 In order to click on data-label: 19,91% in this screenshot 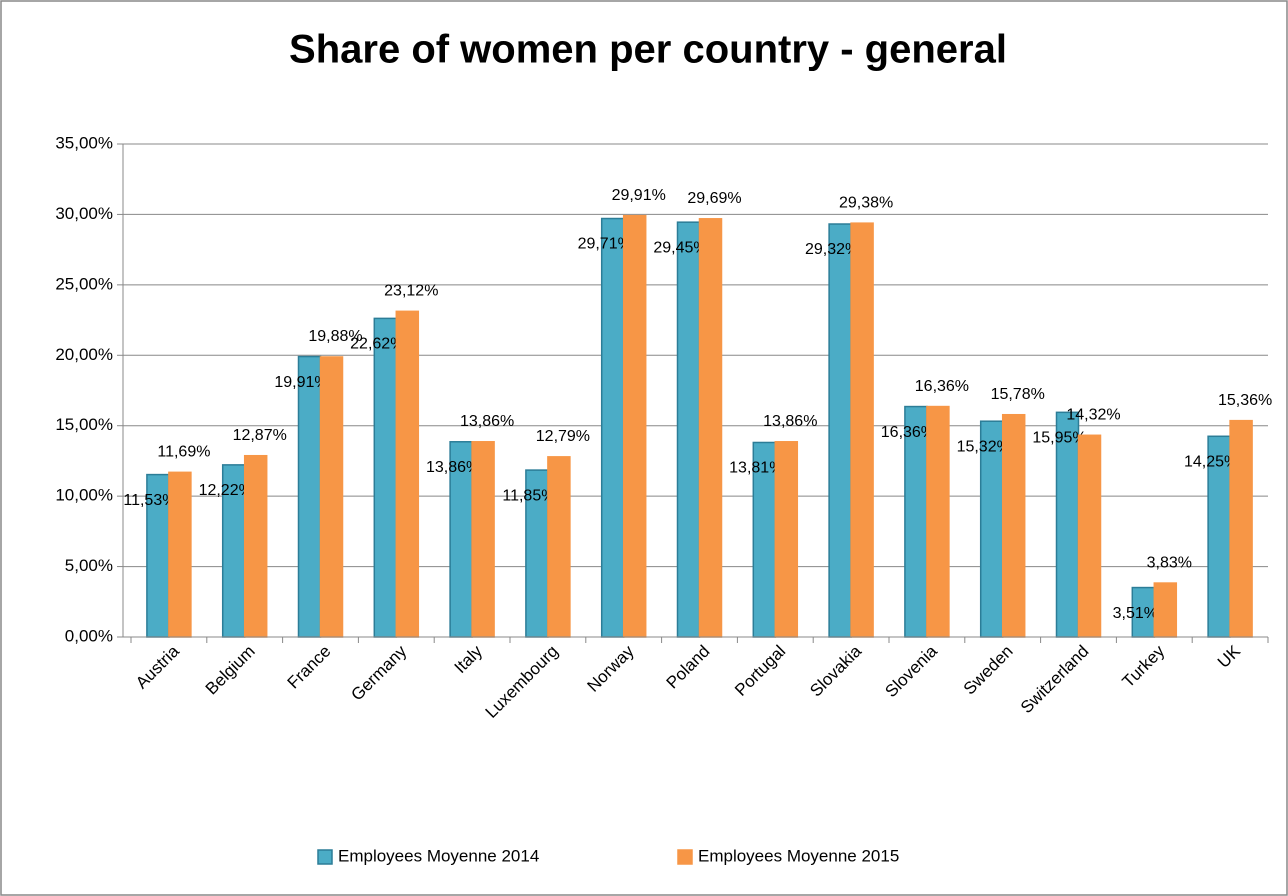, I will do `click(301, 382)`.